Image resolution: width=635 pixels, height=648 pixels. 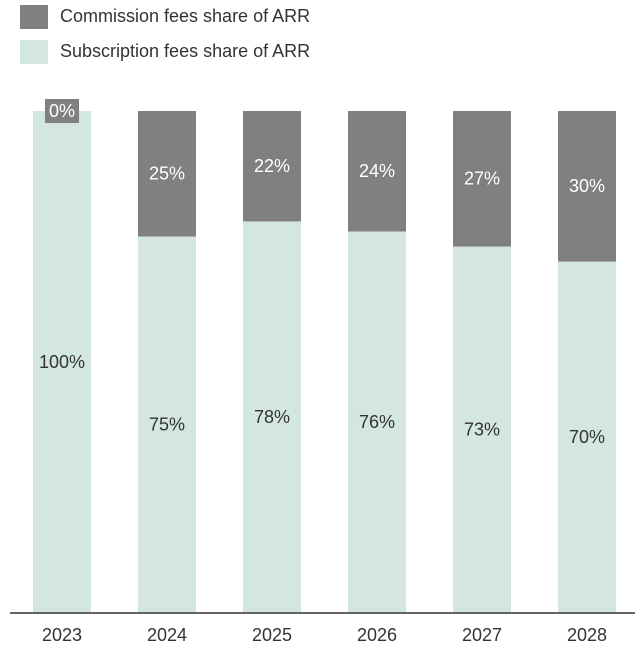 What do you see at coordinates (272, 635) in the screenshot?
I see `x-tick-label: 2025` at bounding box center [272, 635].